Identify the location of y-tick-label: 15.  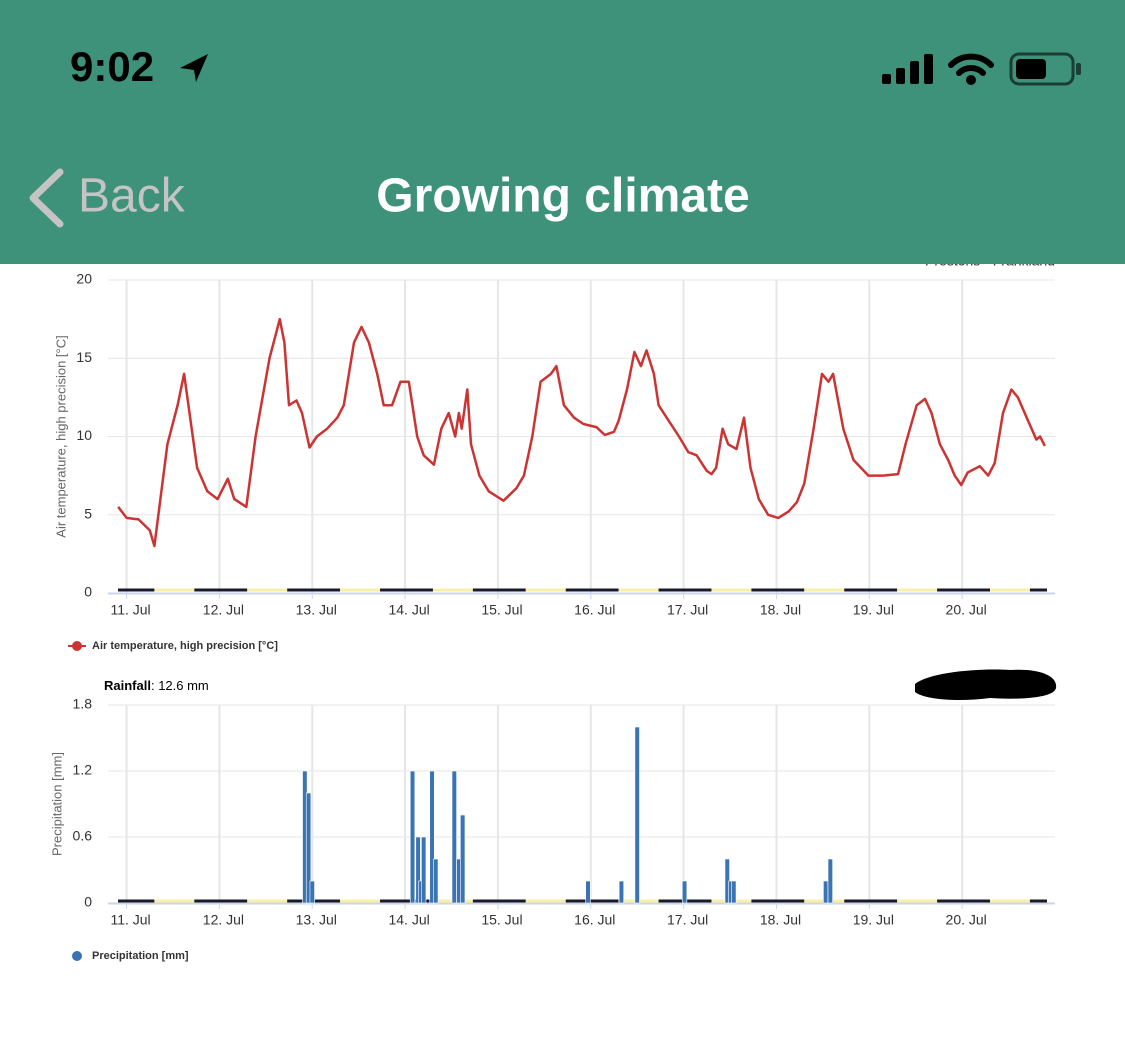
(84, 357).